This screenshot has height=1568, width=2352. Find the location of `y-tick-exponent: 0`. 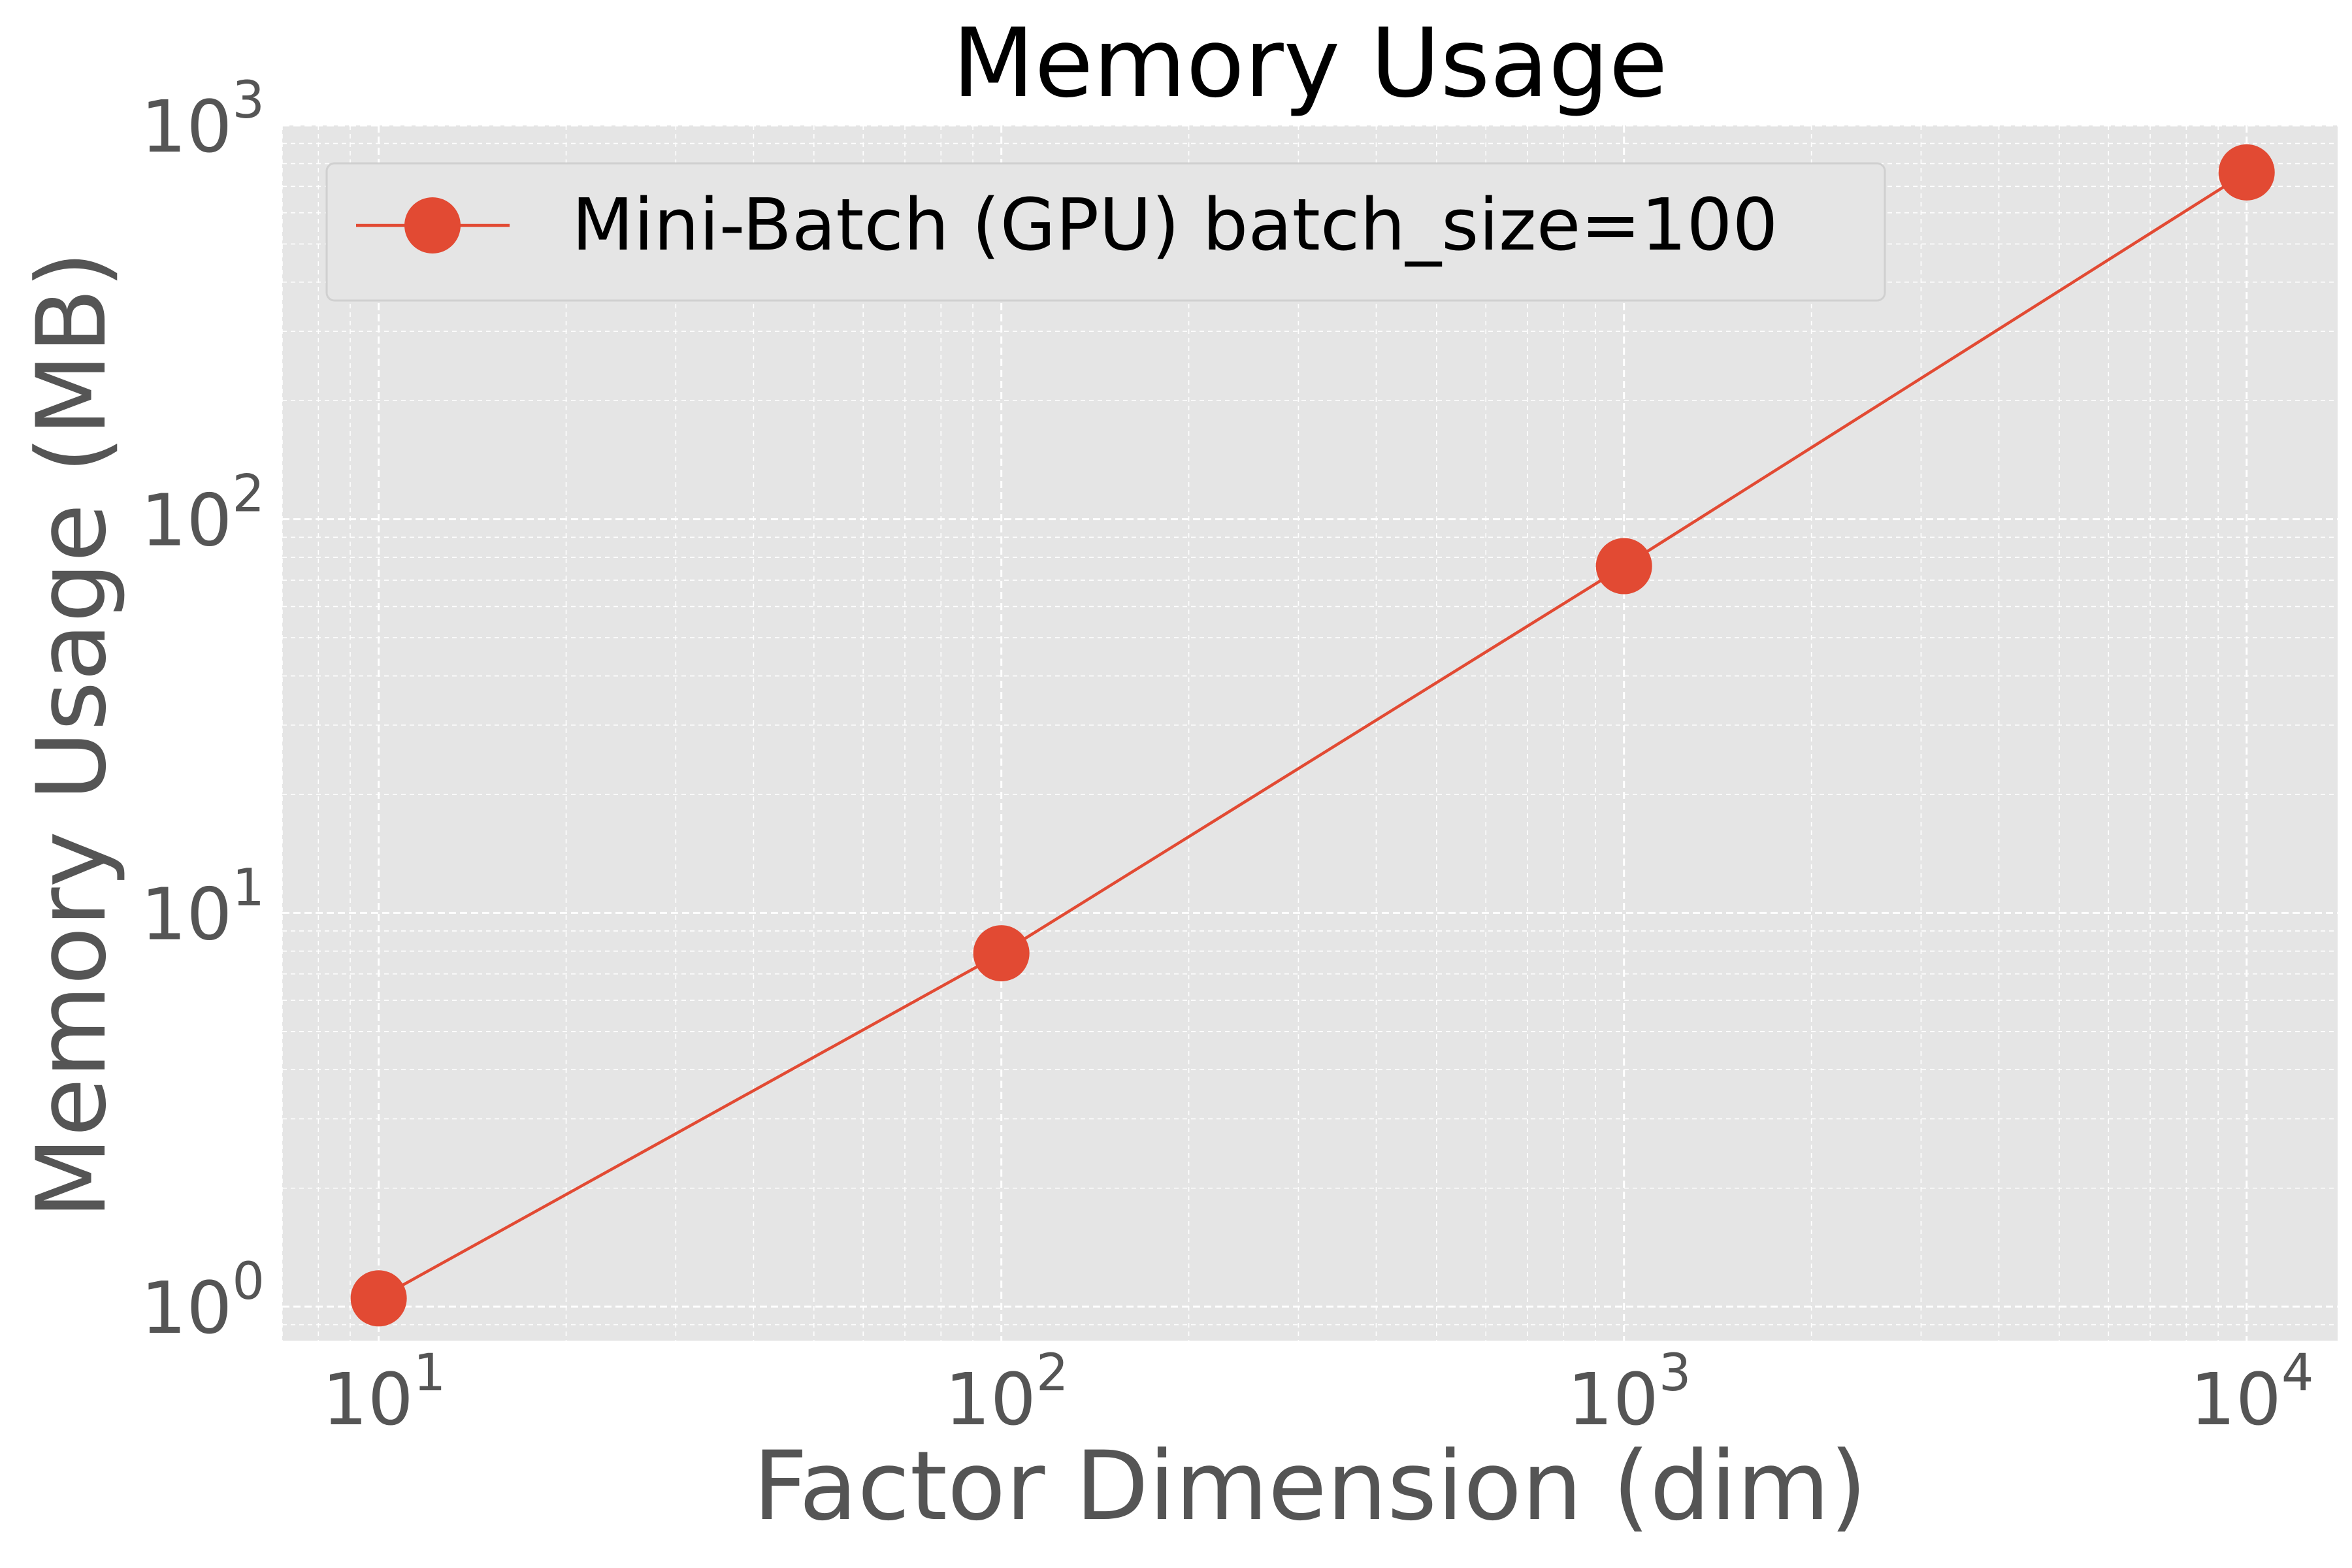

y-tick-exponent: 0 is located at coordinates (248, 1281).